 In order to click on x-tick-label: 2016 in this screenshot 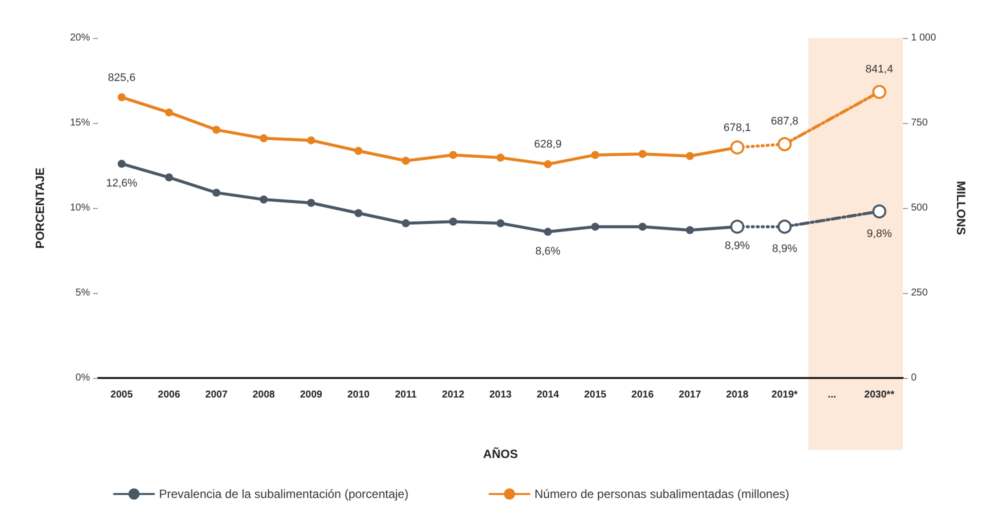, I will do `click(642, 395)`.